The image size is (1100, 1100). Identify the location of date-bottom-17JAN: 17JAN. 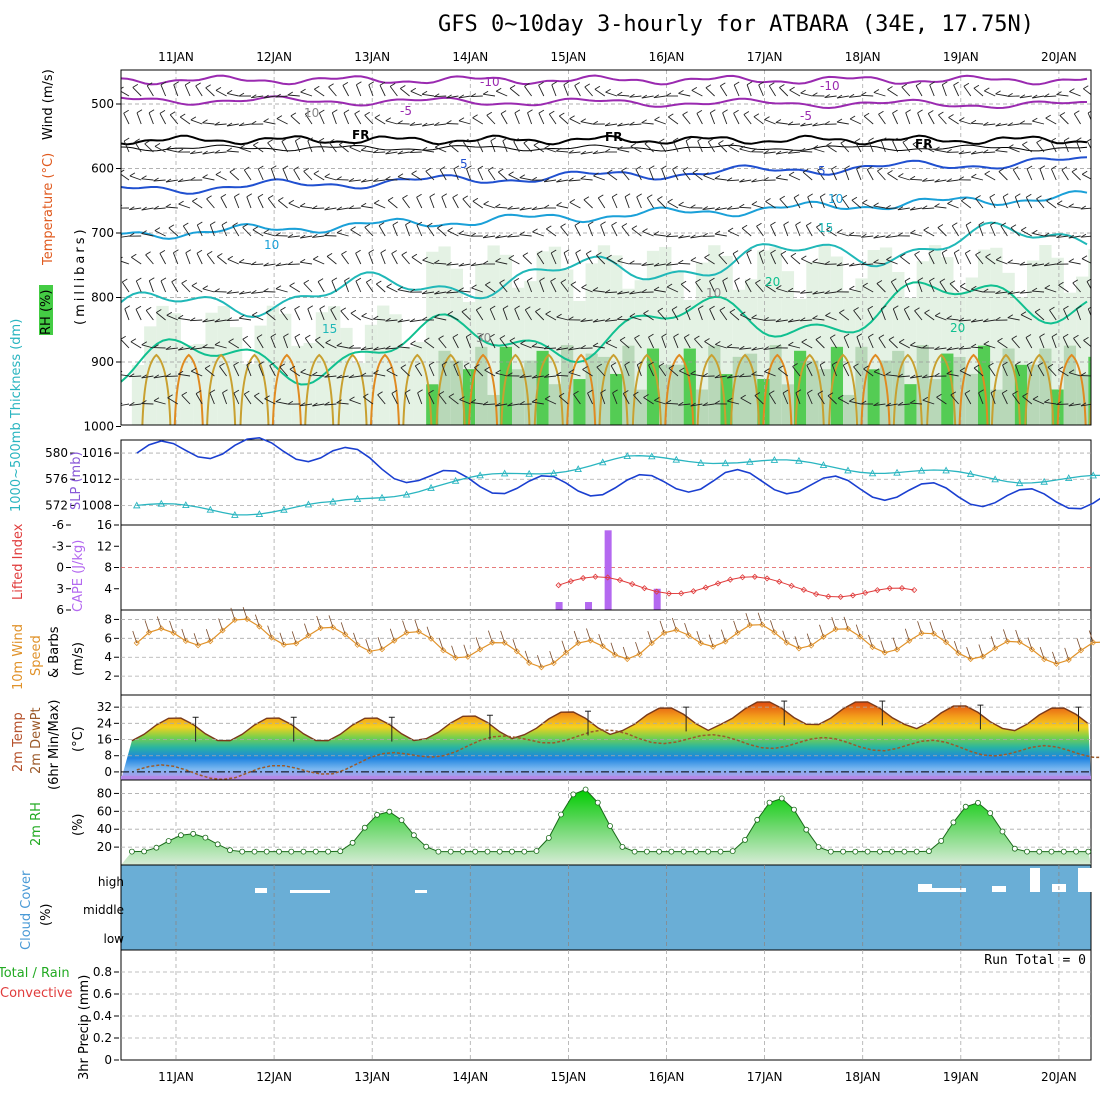
(765, 1077).